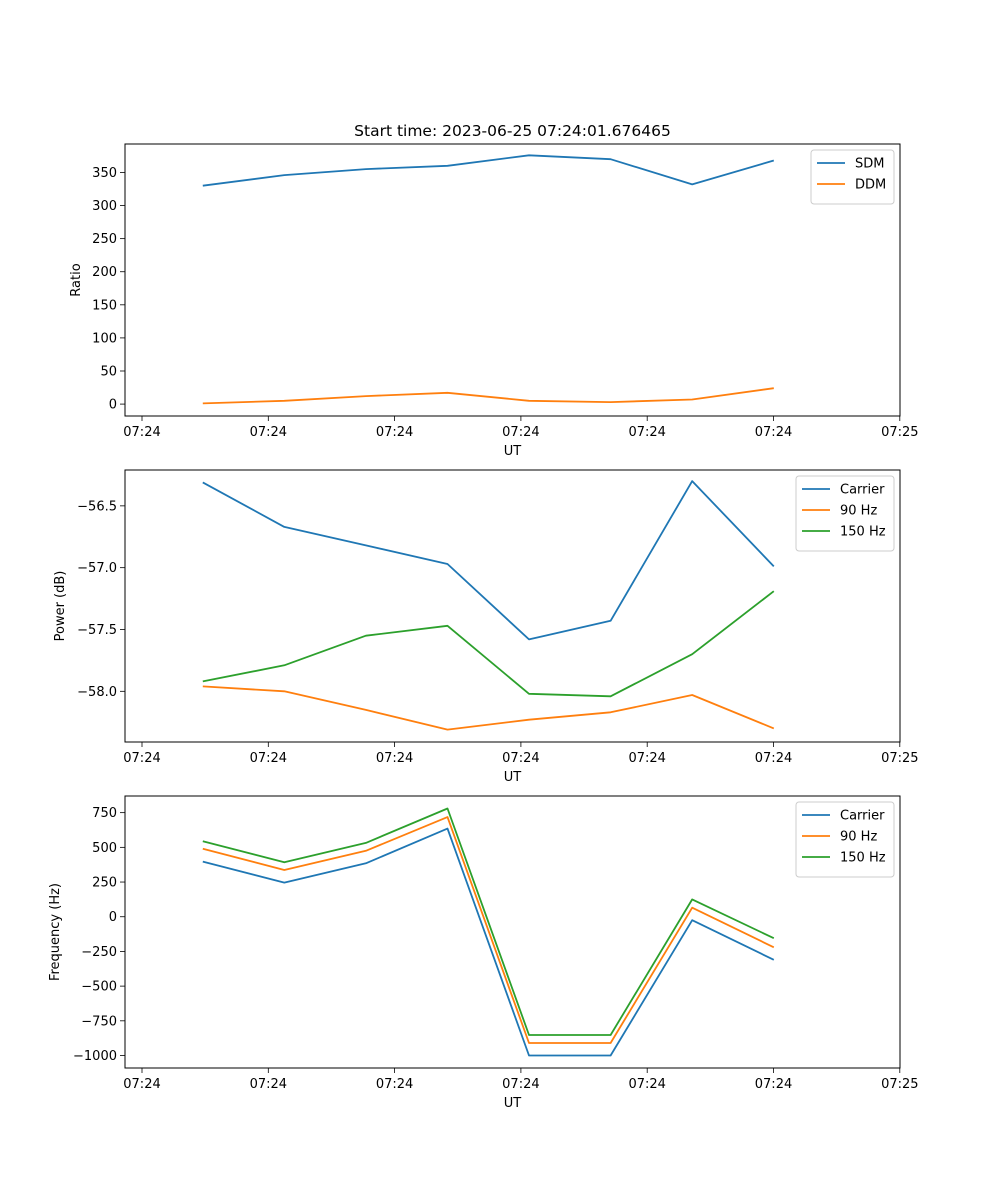 The width and height of the screenshot is (1000, 1200). Describe the element at coordinates (76, 279) in the screenshot. I see `y-axis-label: Ratio` at that location.